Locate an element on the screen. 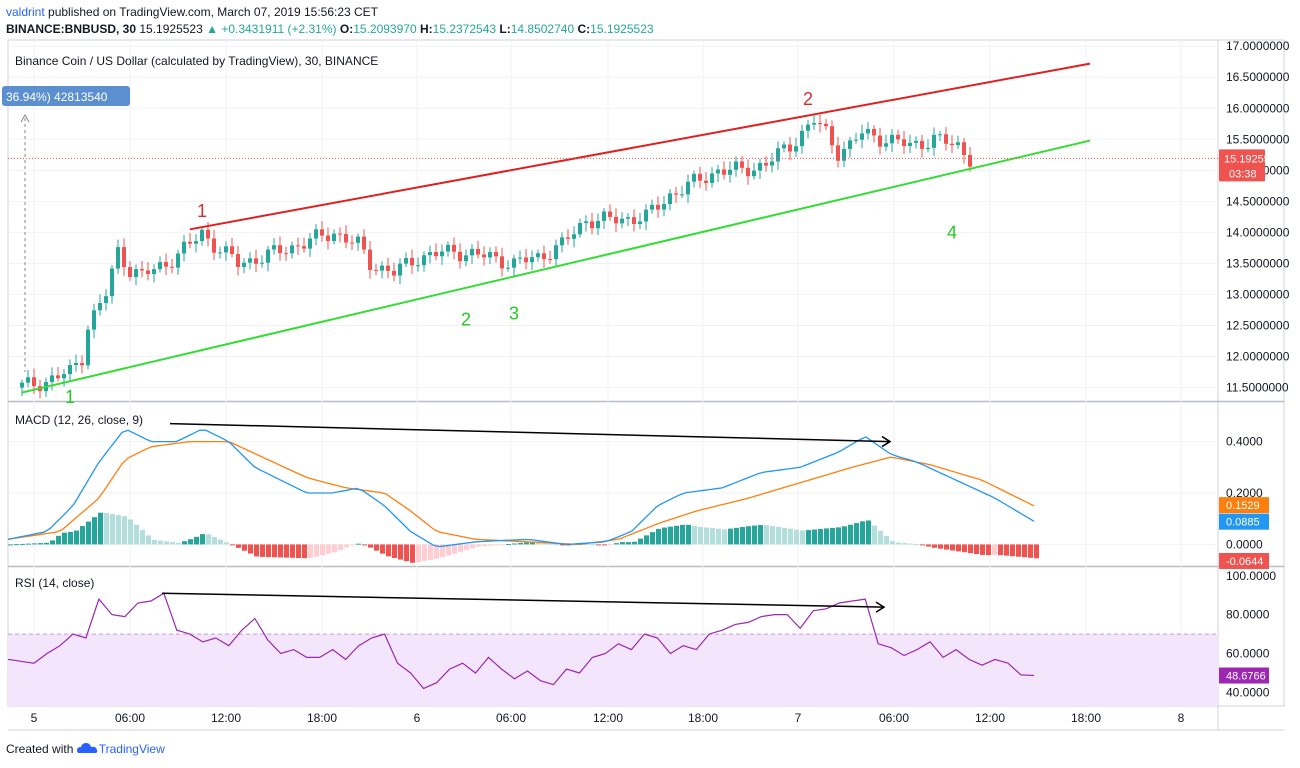 Image resolution: width=1300 pixels, height=768 pixels. rsi-tick-label: 60.0000 is located at coordinates (1248, 654).